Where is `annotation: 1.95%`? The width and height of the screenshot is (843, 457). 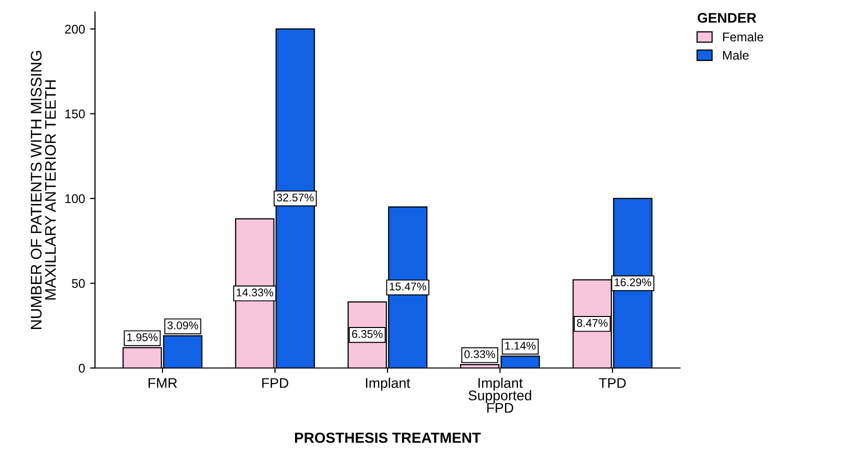
annotation: 1.95% is located at coordinates (142, 337).